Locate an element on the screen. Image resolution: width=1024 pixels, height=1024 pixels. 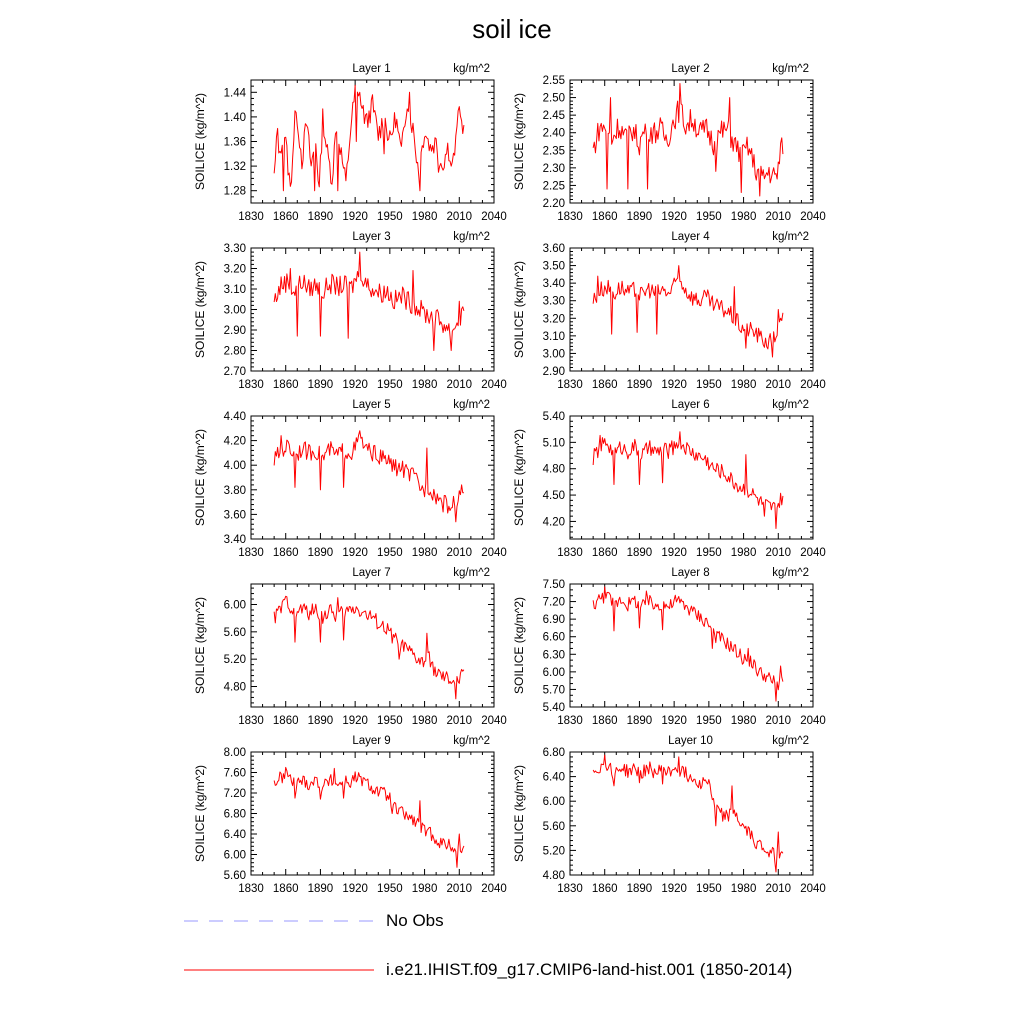
panel-title: Layer 6 is located at coordinates (690, 405).